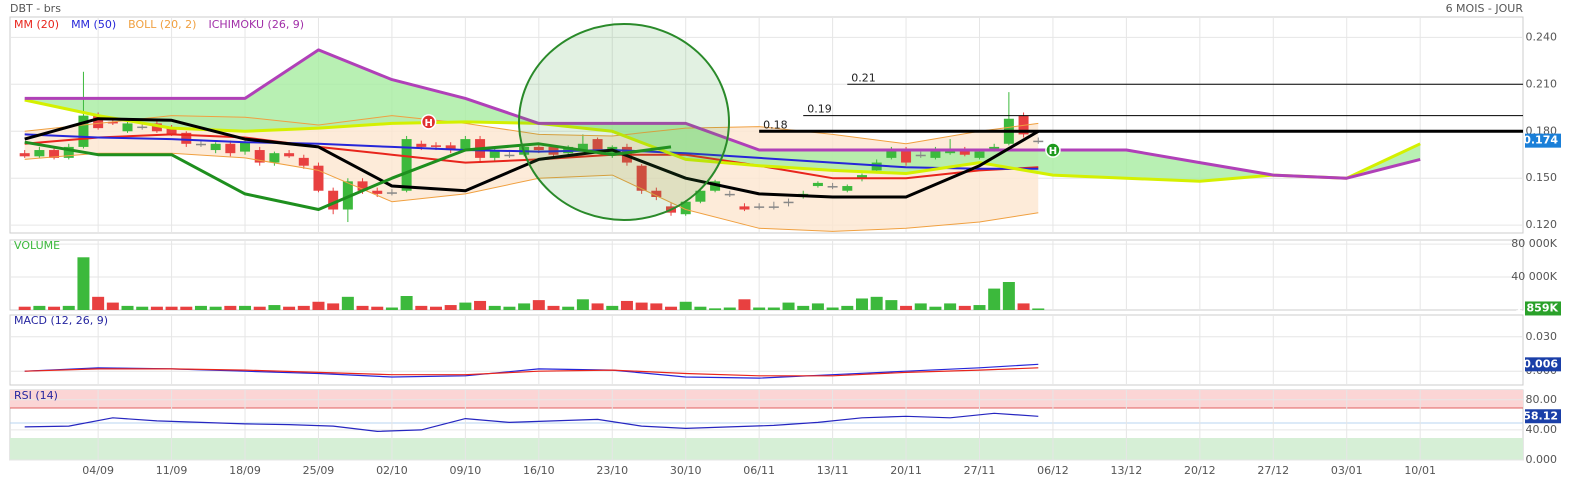 The height and width of the screenshot is (482, 1571). Describe the element at coordinates (1542, 177) in the screenshot. I see `y-tick-label: 0.150` at that location.